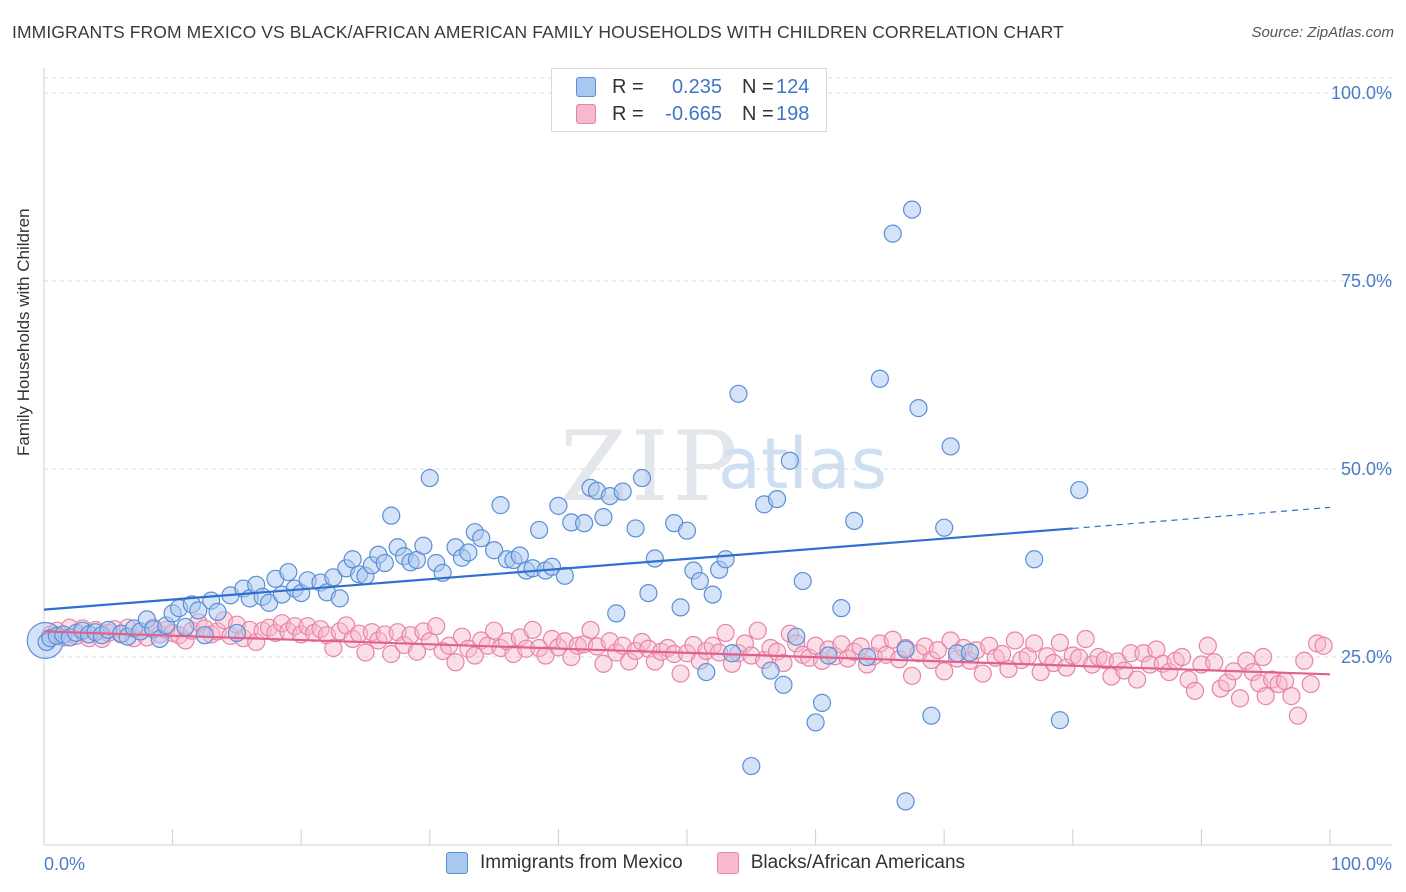 This screenshot has width=1406, height=892. I want to click on legend-item-blacks: Blacks/African Americans, so click(840, 863).